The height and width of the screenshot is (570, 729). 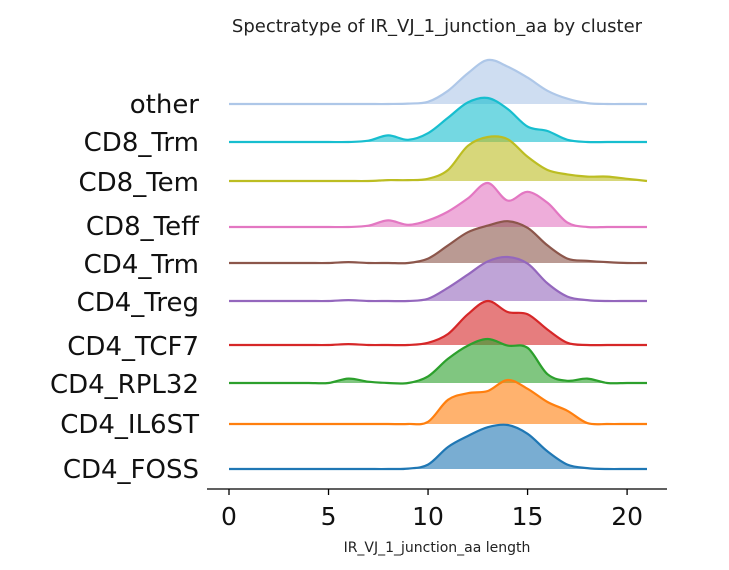 What do you see at coordinates (133, 347) in the screenshot?
I see `category-label: CD4_TCF7` at bounding box center [133, 347].